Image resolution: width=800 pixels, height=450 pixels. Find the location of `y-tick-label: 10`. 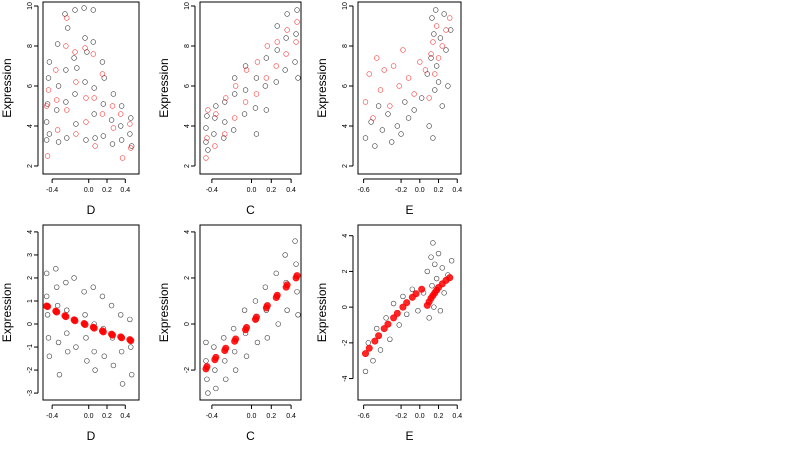

y-tick-label: 10 is located at coordinates (30, 6).